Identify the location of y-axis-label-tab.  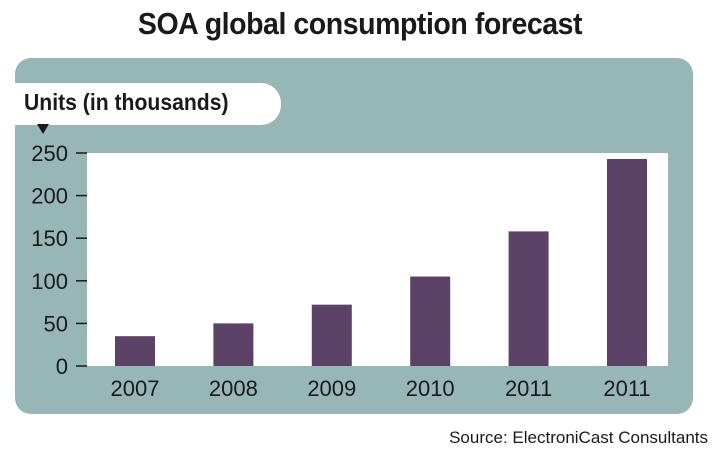
(148, 104).